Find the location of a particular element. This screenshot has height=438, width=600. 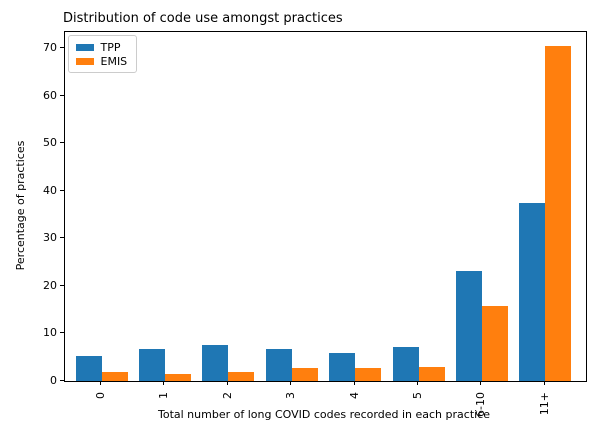

legend-item-tpp: TPP is located at coordinates (101, 47).